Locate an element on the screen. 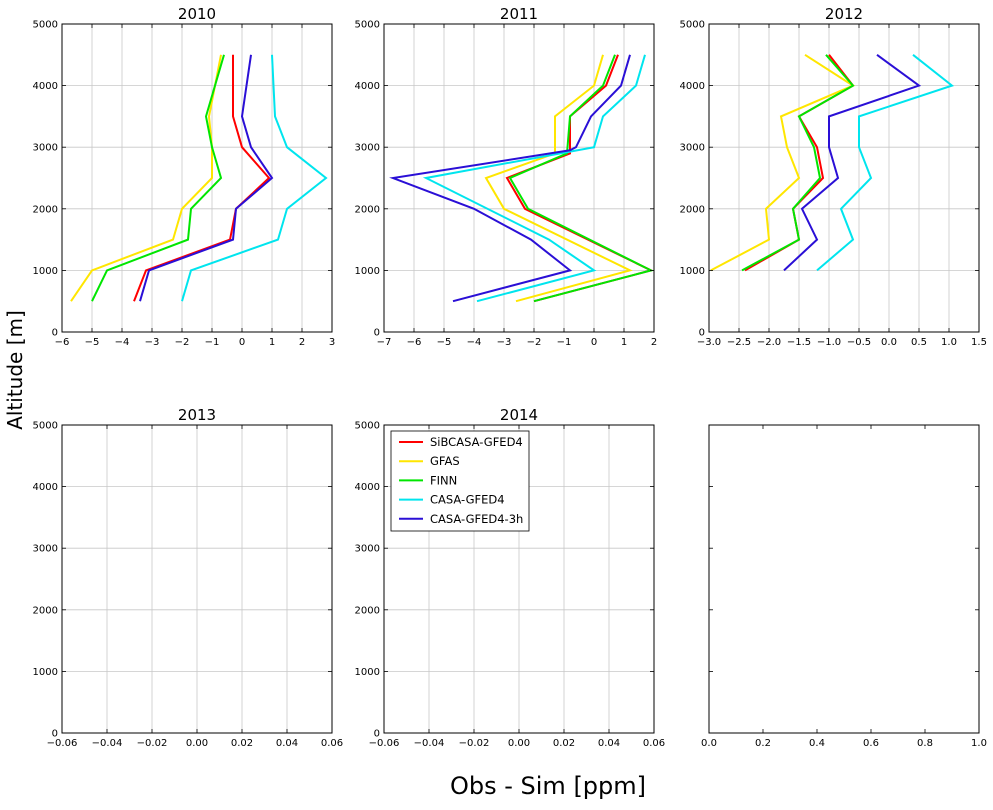  subplot-title: 2011 is located at coordinates (519, 14).